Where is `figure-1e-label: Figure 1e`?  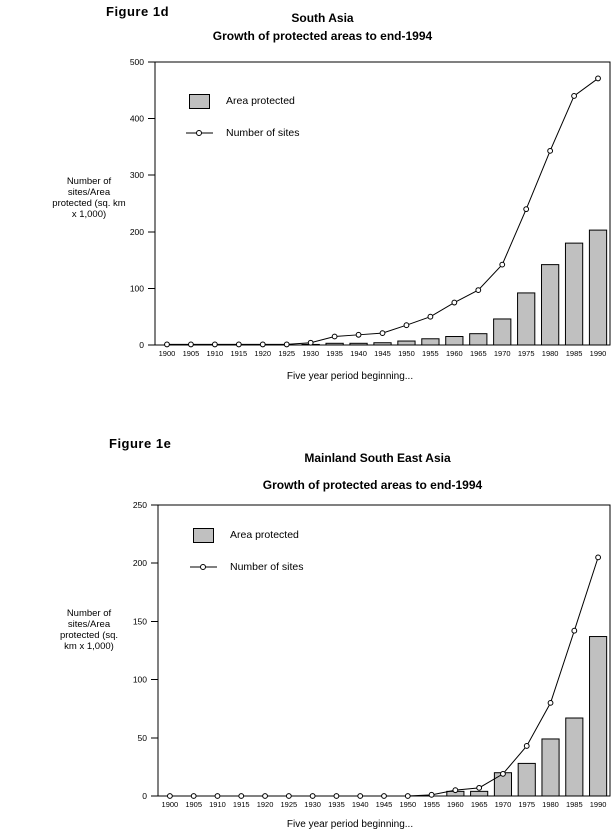
figure-1e-label: Figure 1e is located at coordinates (140, 443).